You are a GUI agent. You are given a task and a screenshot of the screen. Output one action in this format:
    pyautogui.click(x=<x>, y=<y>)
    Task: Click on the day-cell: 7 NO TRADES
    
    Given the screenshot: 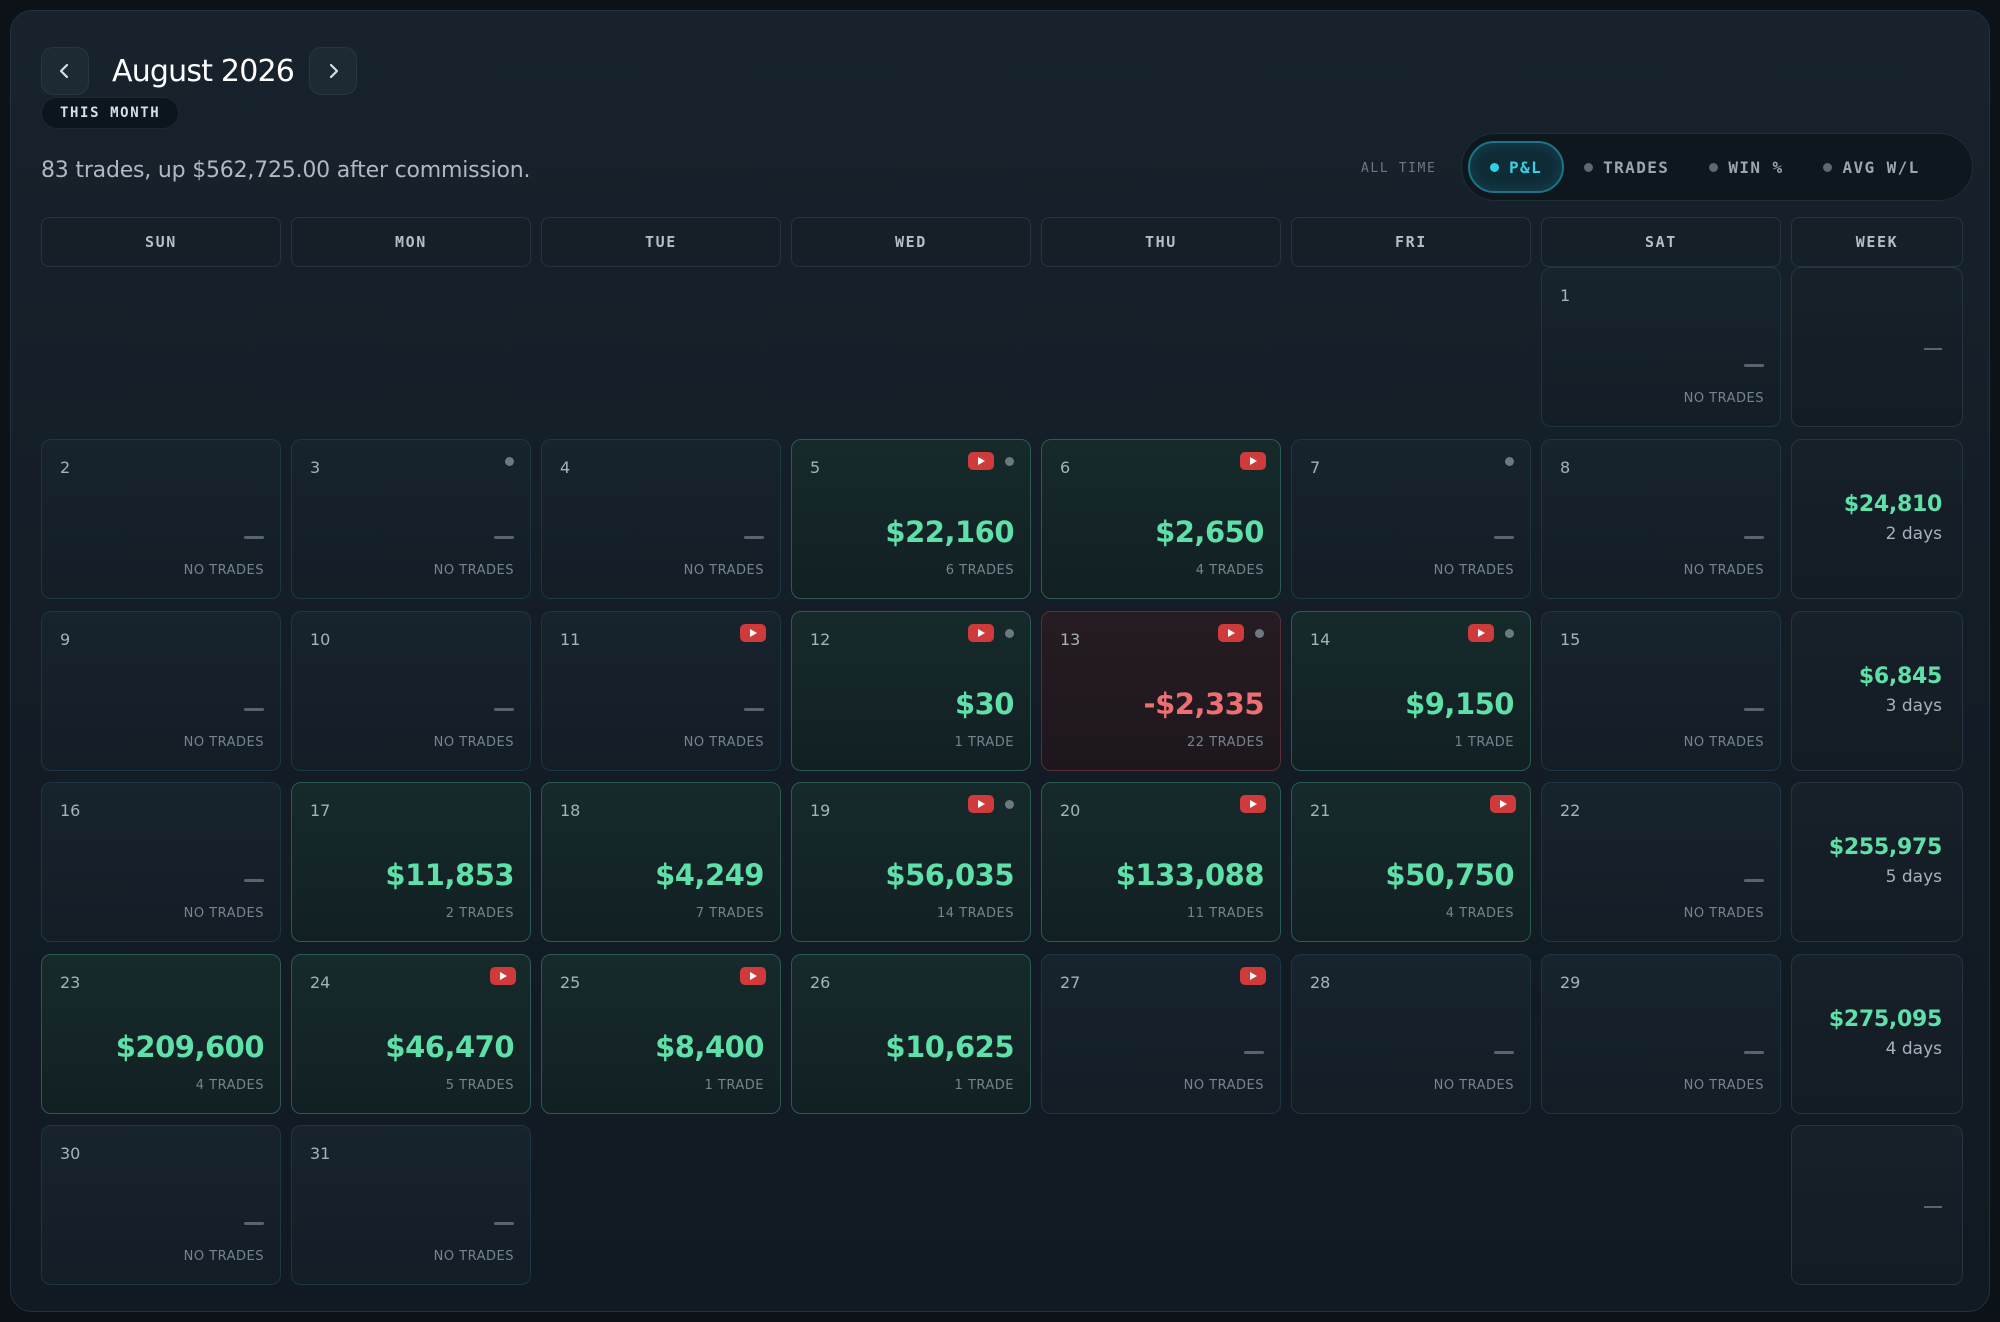 What is the action you would take?
    pyautogui.click(x=1411, y=519)
    